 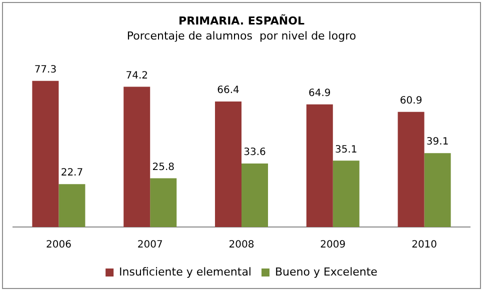 I want to click on data-label: 33.6, so click(x=255, y=152).